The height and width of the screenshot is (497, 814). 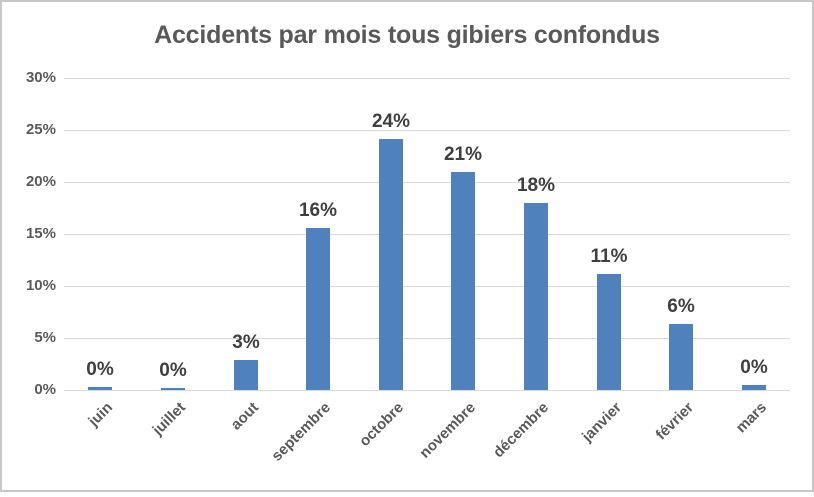 What do you see at coordinates (609, 256) in the screenshot?
I see `bar-data-label: 11%` at bounding box center [609, 256].